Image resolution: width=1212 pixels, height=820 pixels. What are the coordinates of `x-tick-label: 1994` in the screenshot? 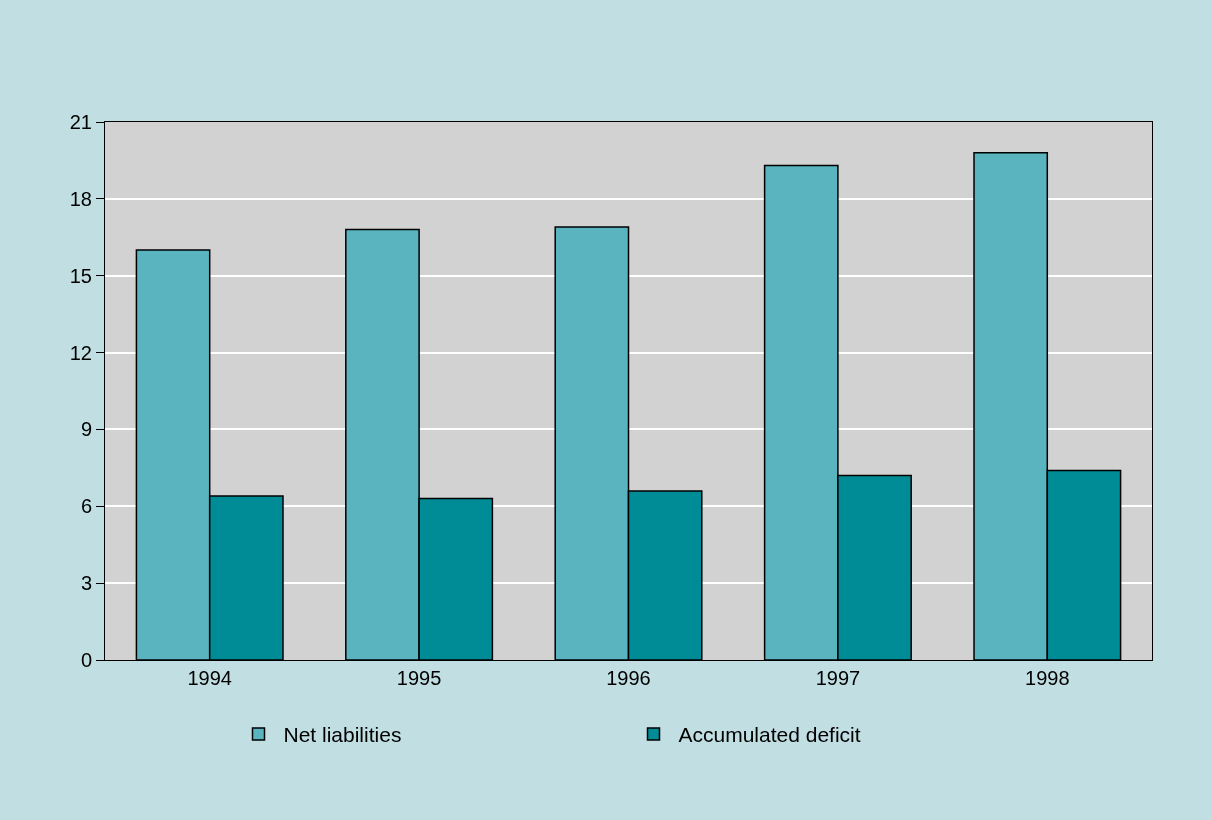 It's located at (209, 678).